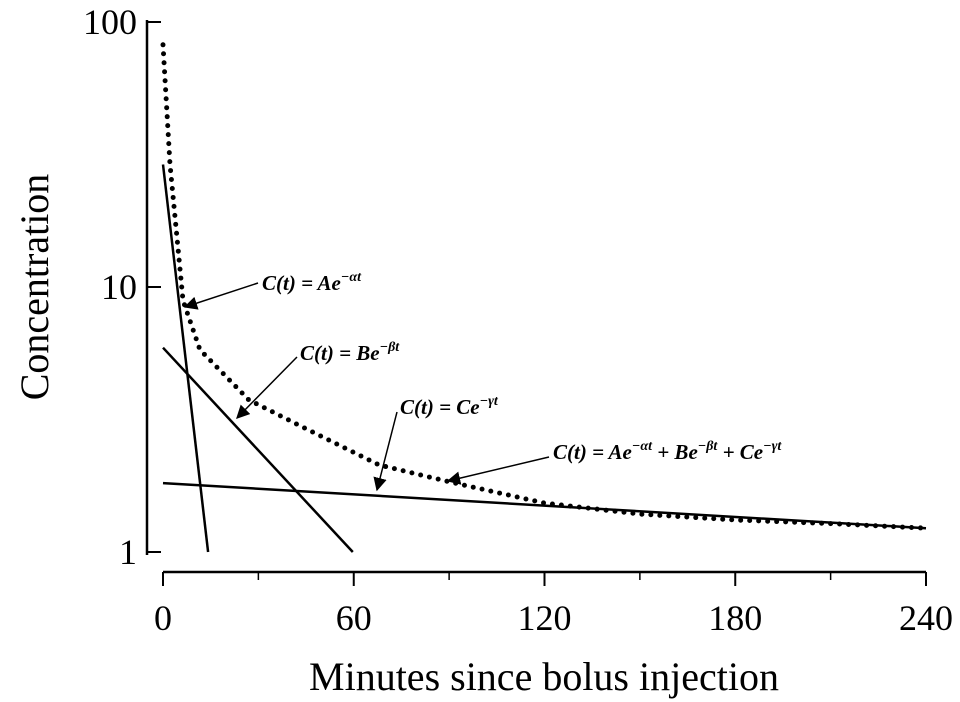 The width and height of the screenshot is (960, 702). Describe the element at coordinates (34, 287) in the screenshot. I see `y-axis-title: Concentration` at that location.